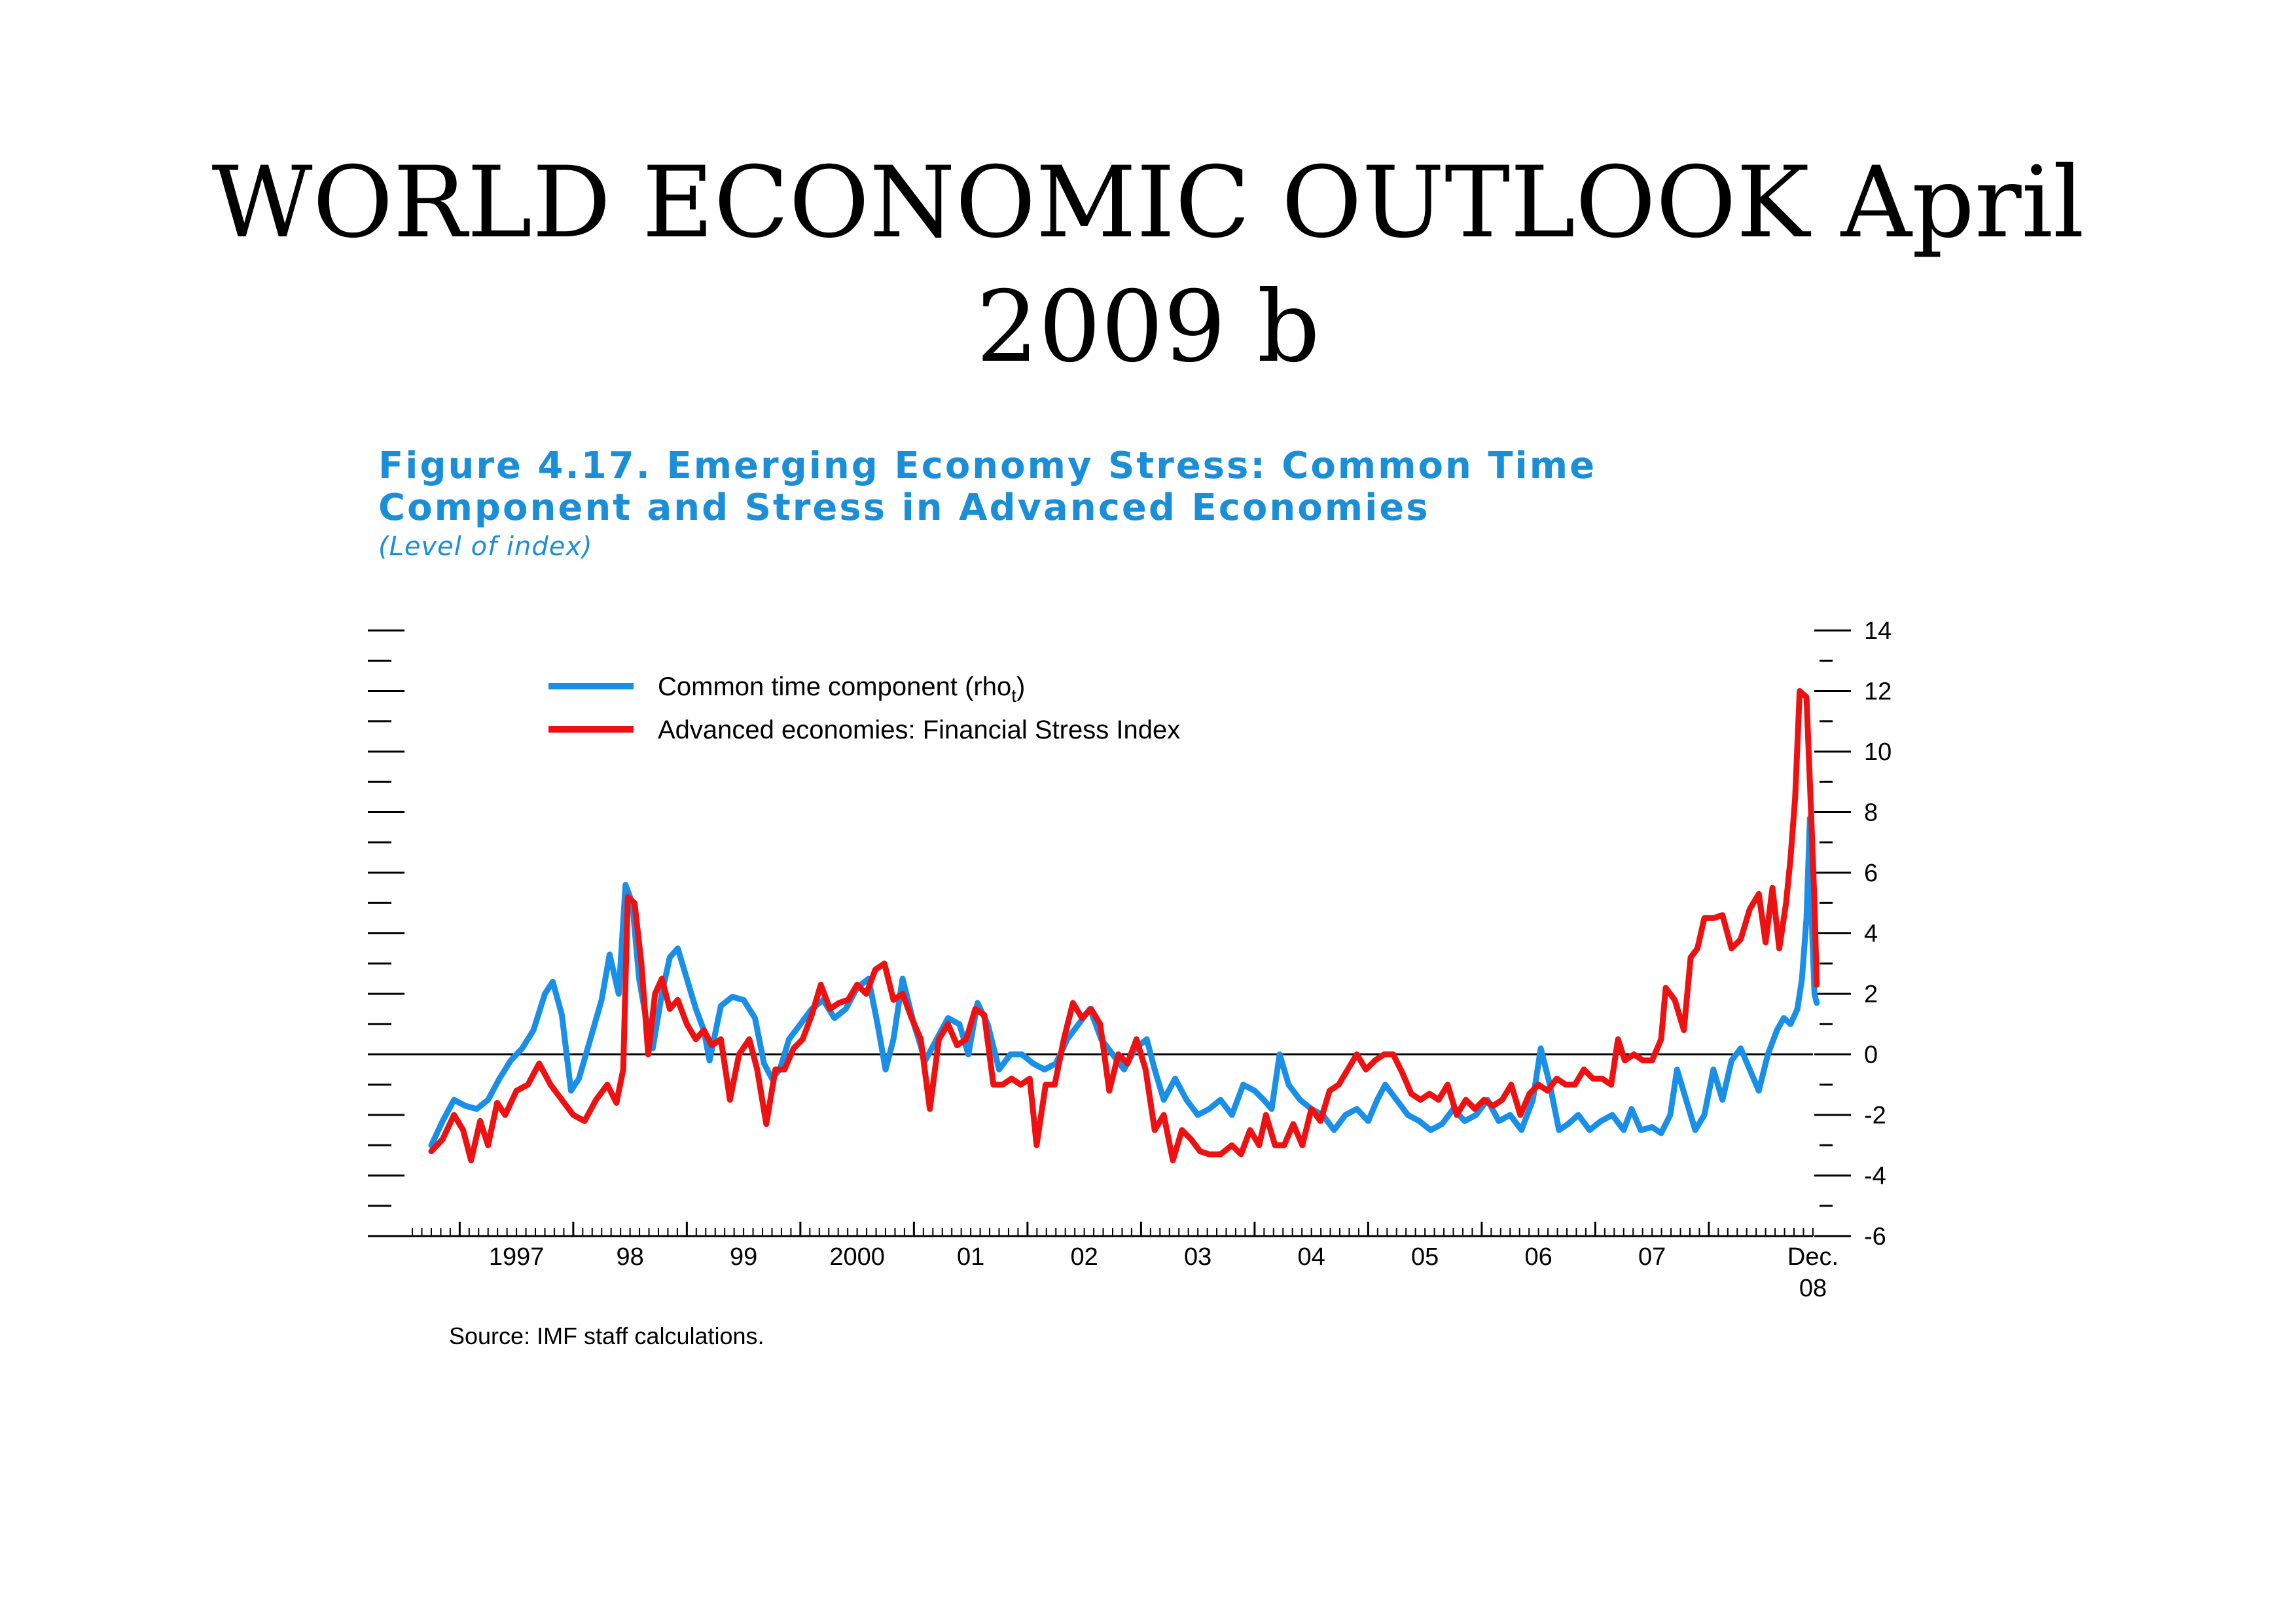 This screenshot has height=1623, width=2296. What do you see at coordinates (1538, 1257) in the screenshot?
I see `x-tick-label: 06` at bounding box center [1538, 1257].